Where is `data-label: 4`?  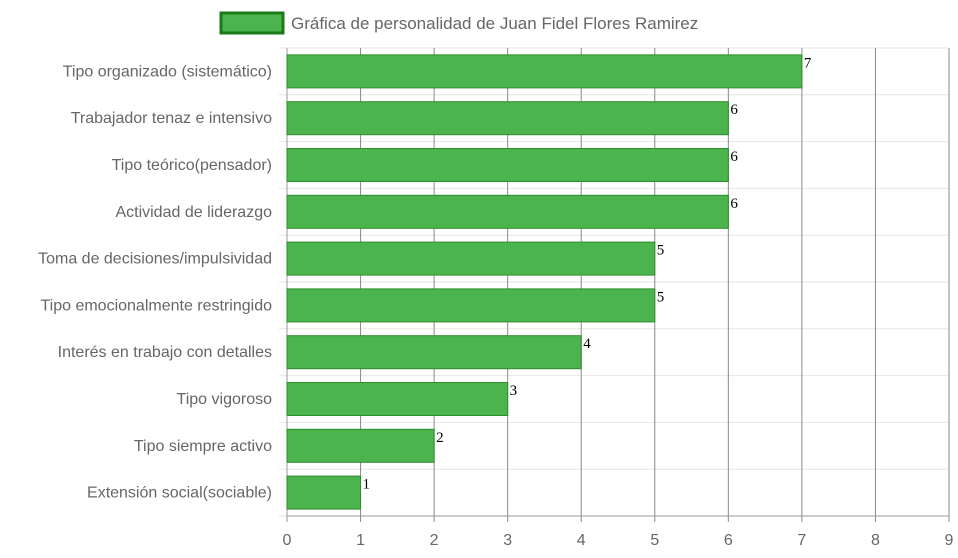
data-label: 4 is located at coordinates (587, 344).